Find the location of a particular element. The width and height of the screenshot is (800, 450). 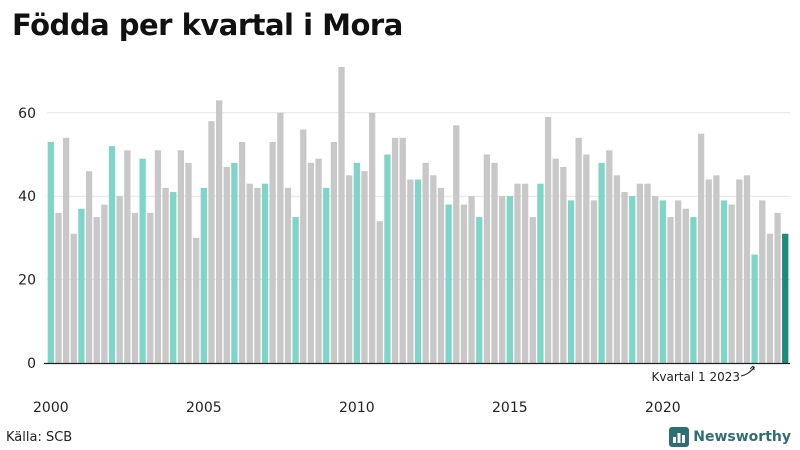

y-tick-label: 20 is located at coordinates (27, 281).